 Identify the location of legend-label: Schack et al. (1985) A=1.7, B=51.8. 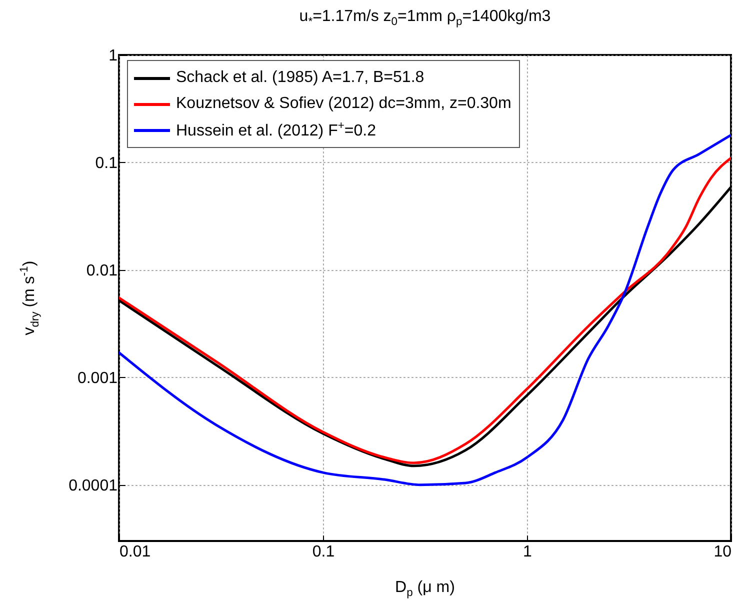
(300, 78).